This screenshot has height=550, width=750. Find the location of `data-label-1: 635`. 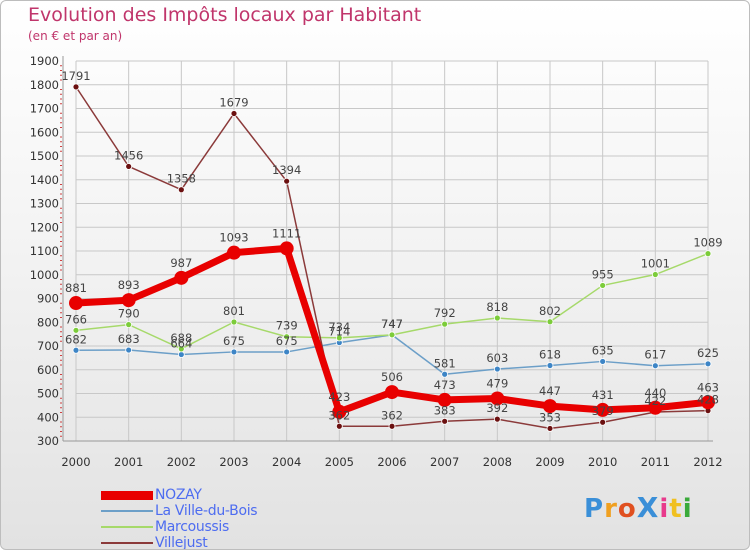

data-label-1: 635 is located at coordinates (603, 350).